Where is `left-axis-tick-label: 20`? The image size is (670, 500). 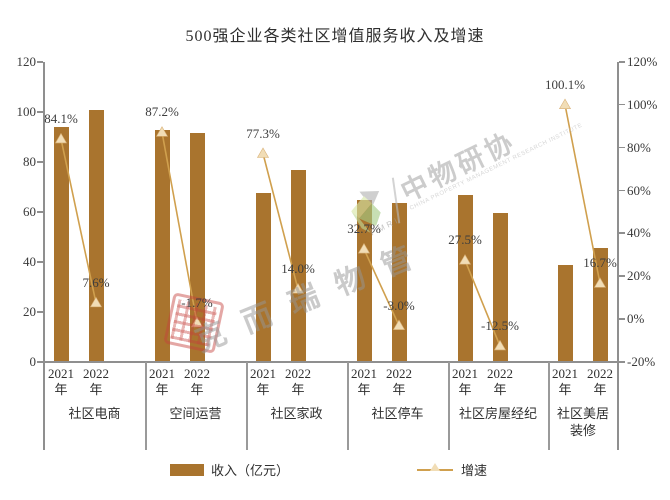 left-axis-tick-label: 20 is located at coordinates (29, 311).